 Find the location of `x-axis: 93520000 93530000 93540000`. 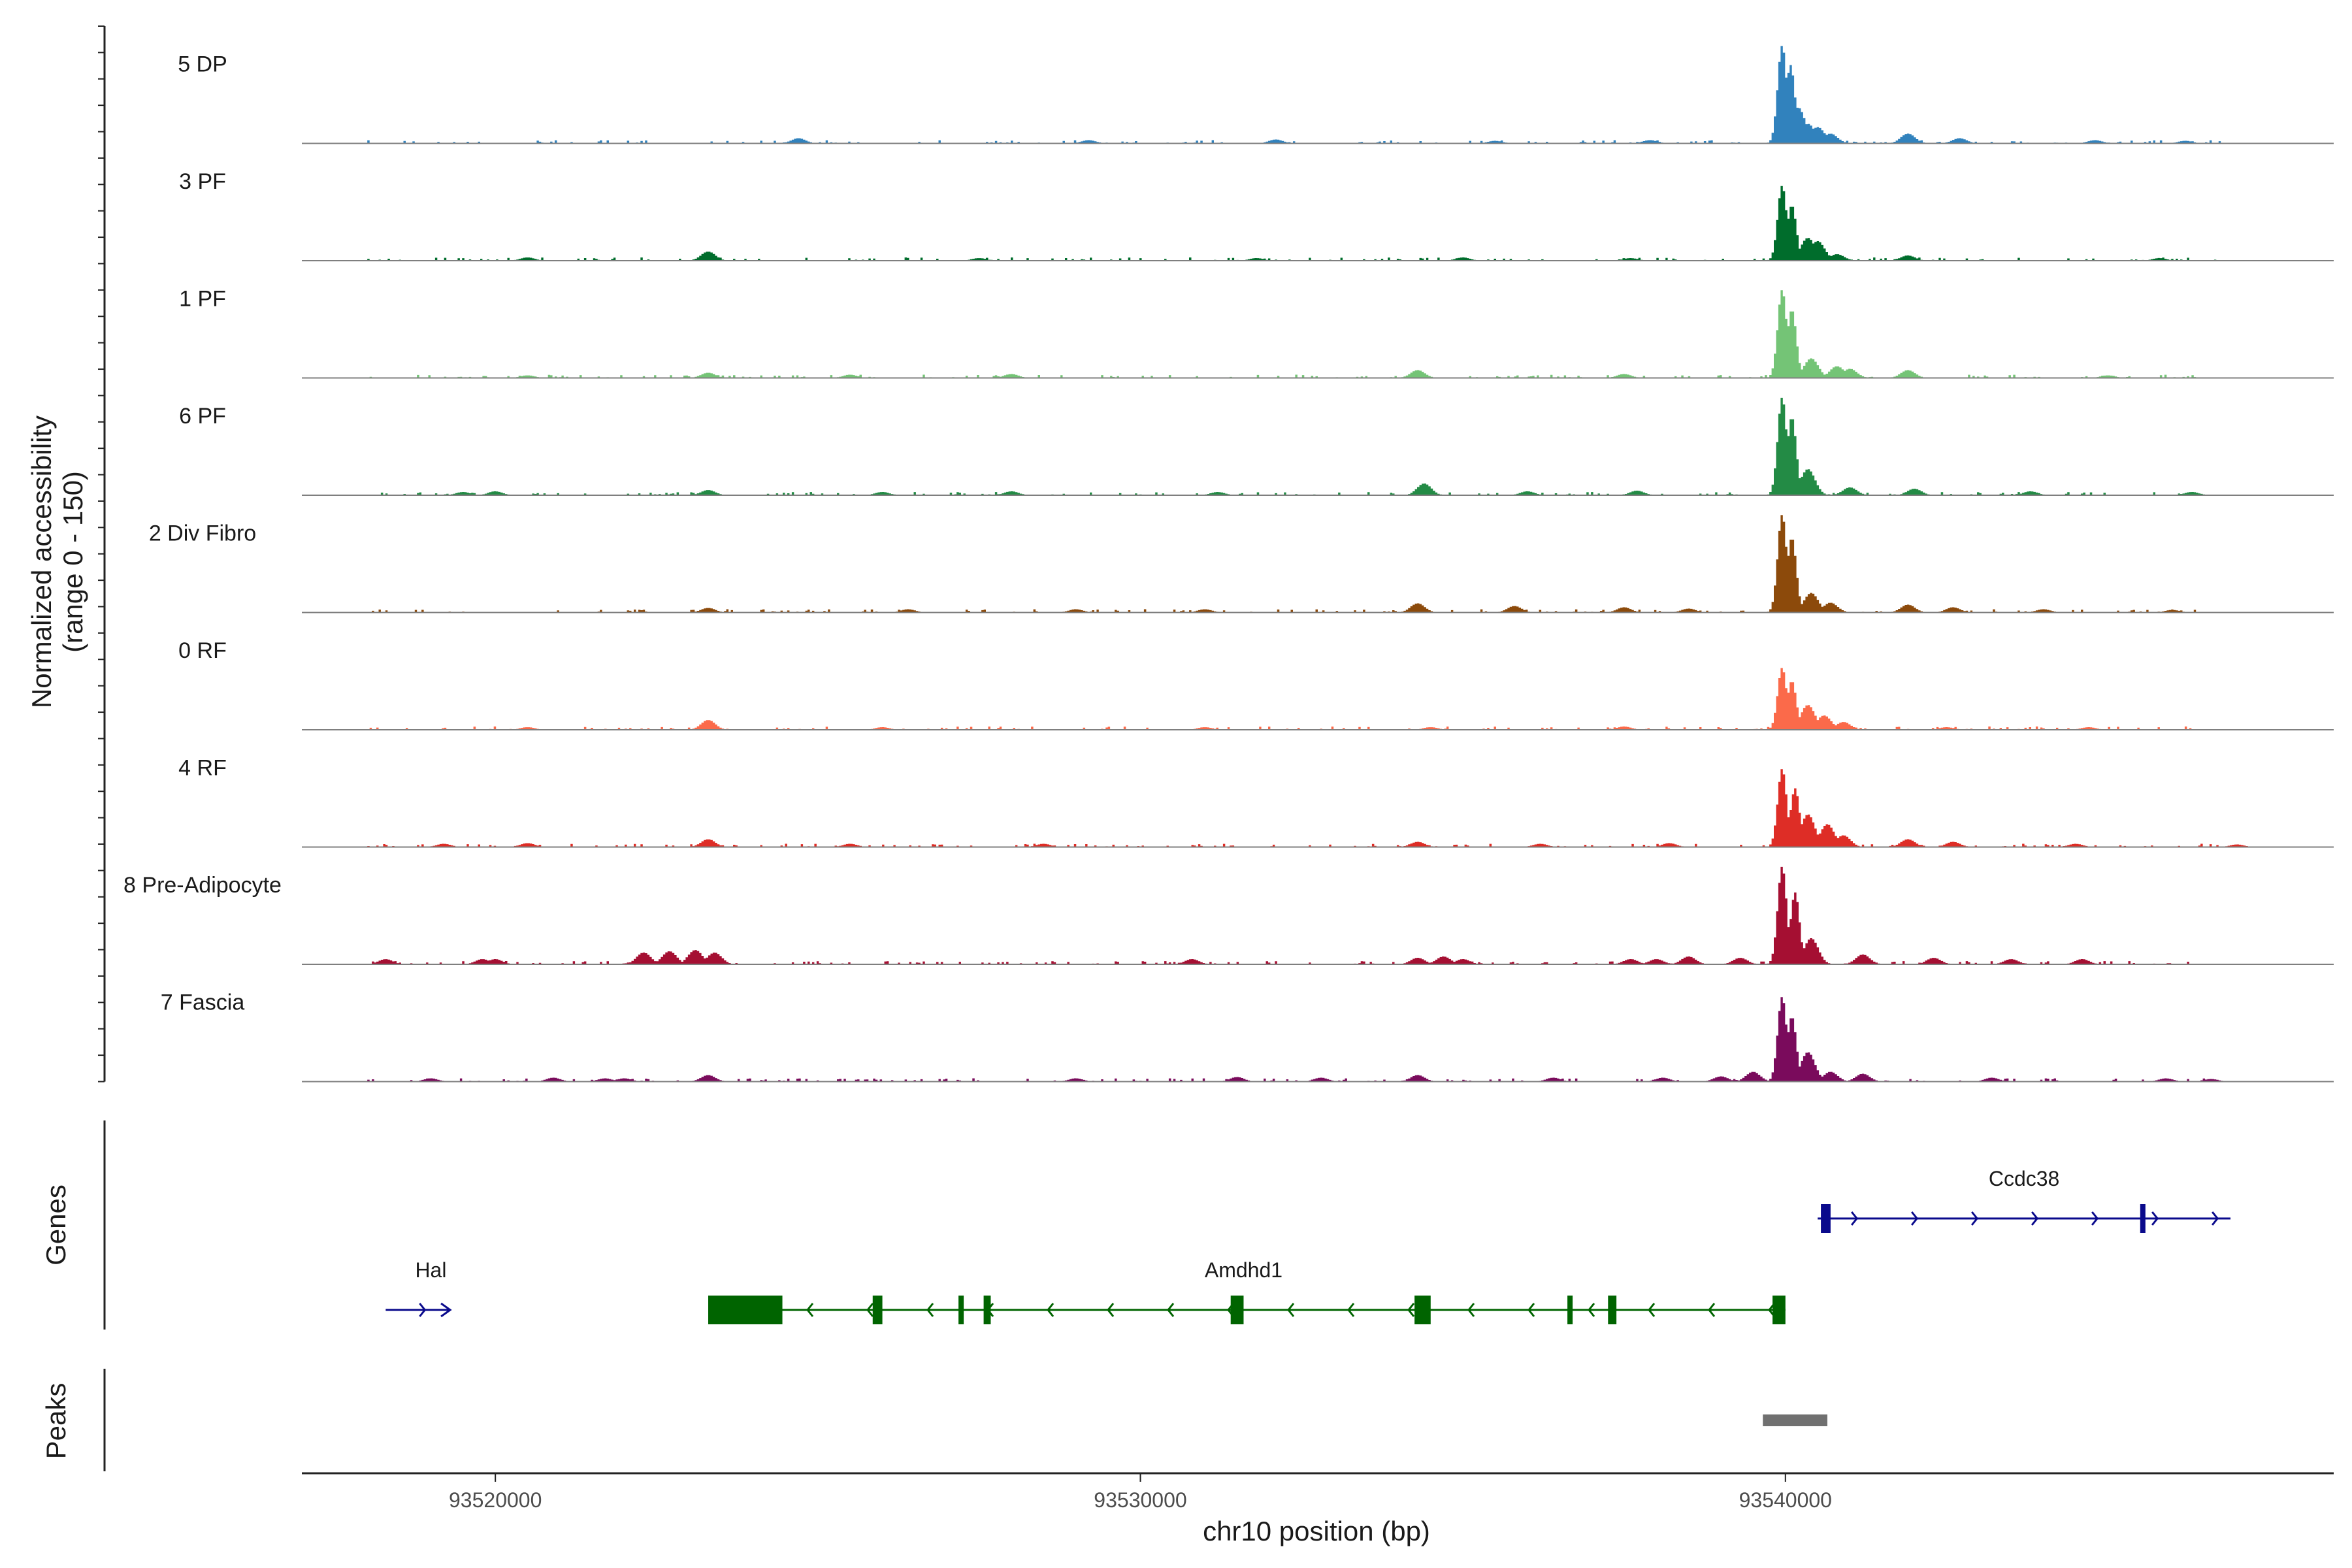

x-axis: 93520000 93530000 93540000 is located at coordinates (1318, 1492).